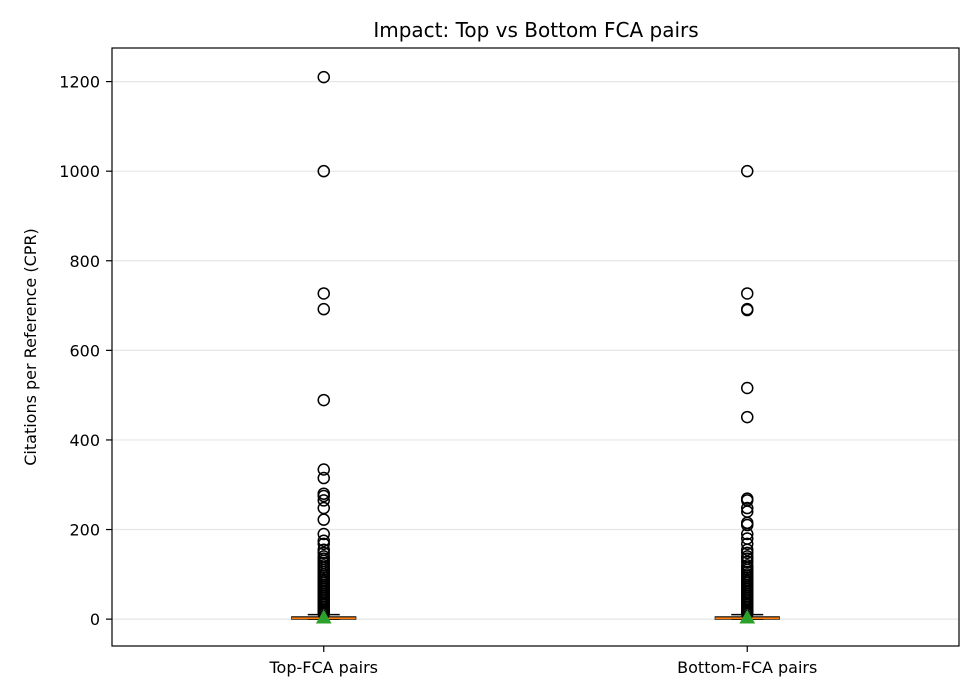 The height and width of the screenshot is (700, 980). What do you see at coordinates (543, 661) in the screenshot?
I see `x-axis: Top-FCA pairs Bottom-FCA pairs` at bounding box center [543, 661].